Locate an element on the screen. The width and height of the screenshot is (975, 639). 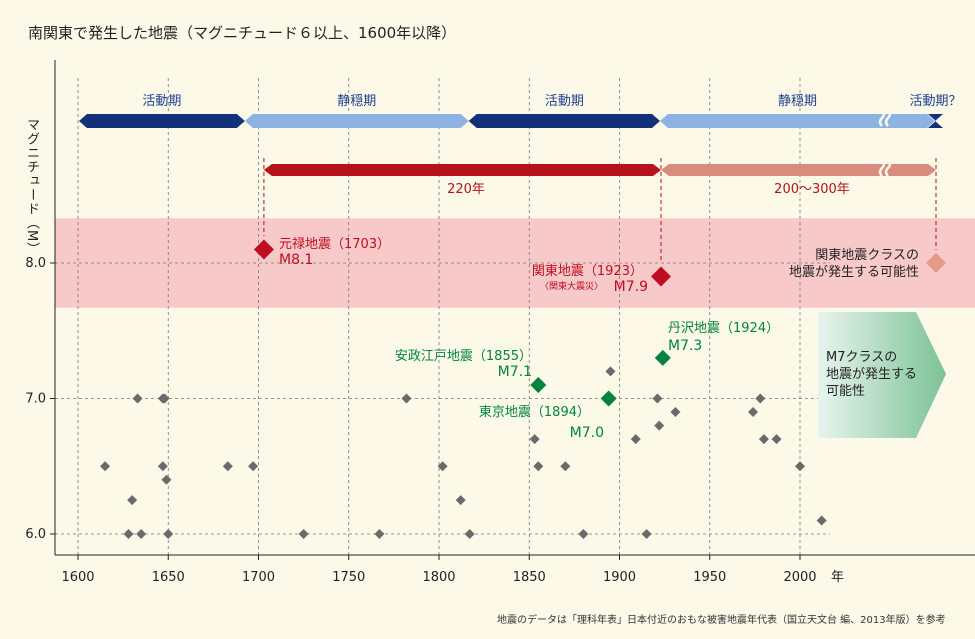
major-quake-magnitude: M7.9 is located at coordinates (631, 287).